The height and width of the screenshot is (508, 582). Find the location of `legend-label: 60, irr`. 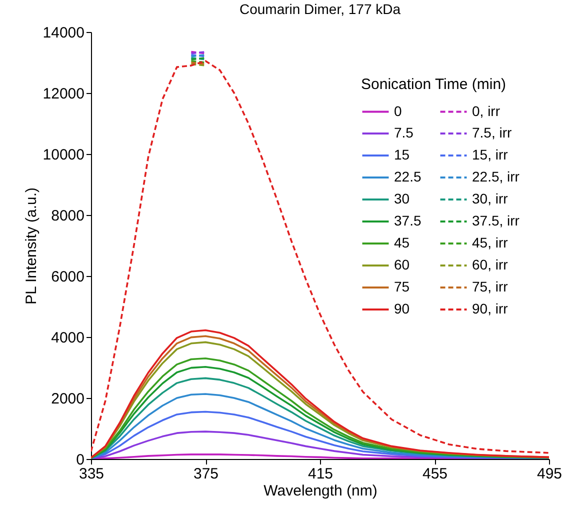

legend-label: 60, irr is located at coordinates (490, 264).